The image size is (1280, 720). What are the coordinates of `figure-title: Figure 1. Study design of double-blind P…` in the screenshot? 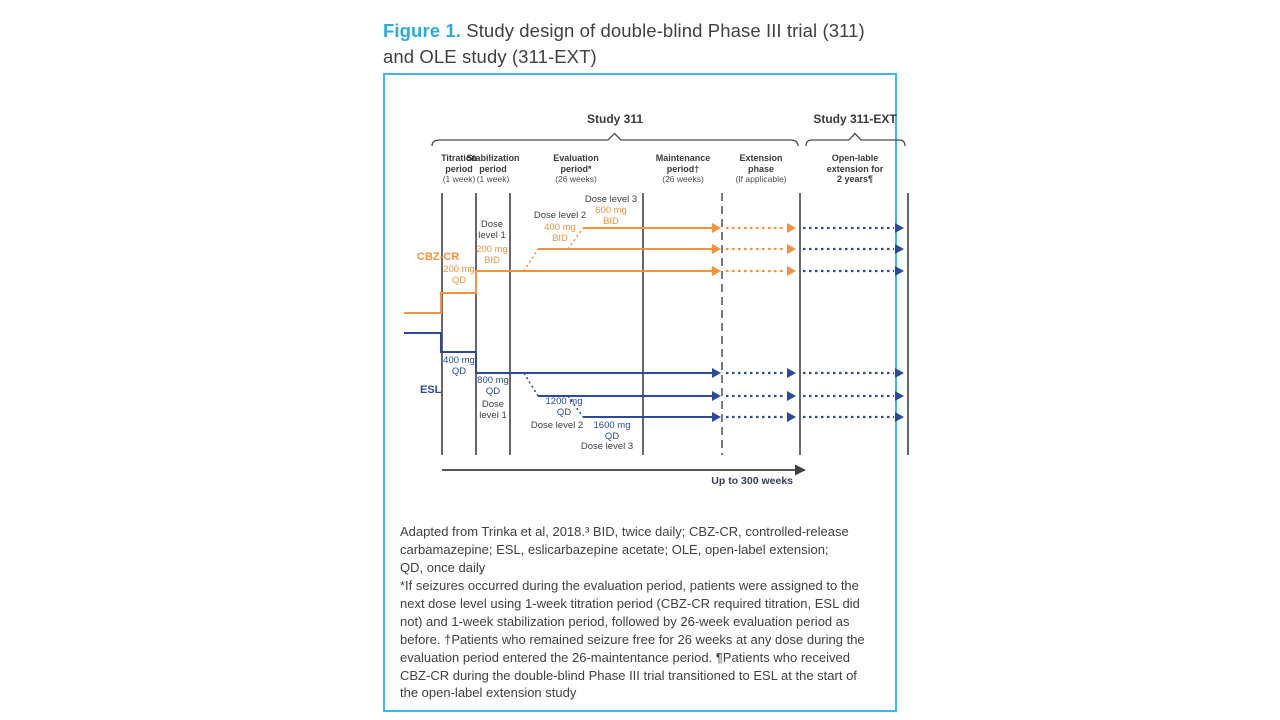 It's located at (624, 43).